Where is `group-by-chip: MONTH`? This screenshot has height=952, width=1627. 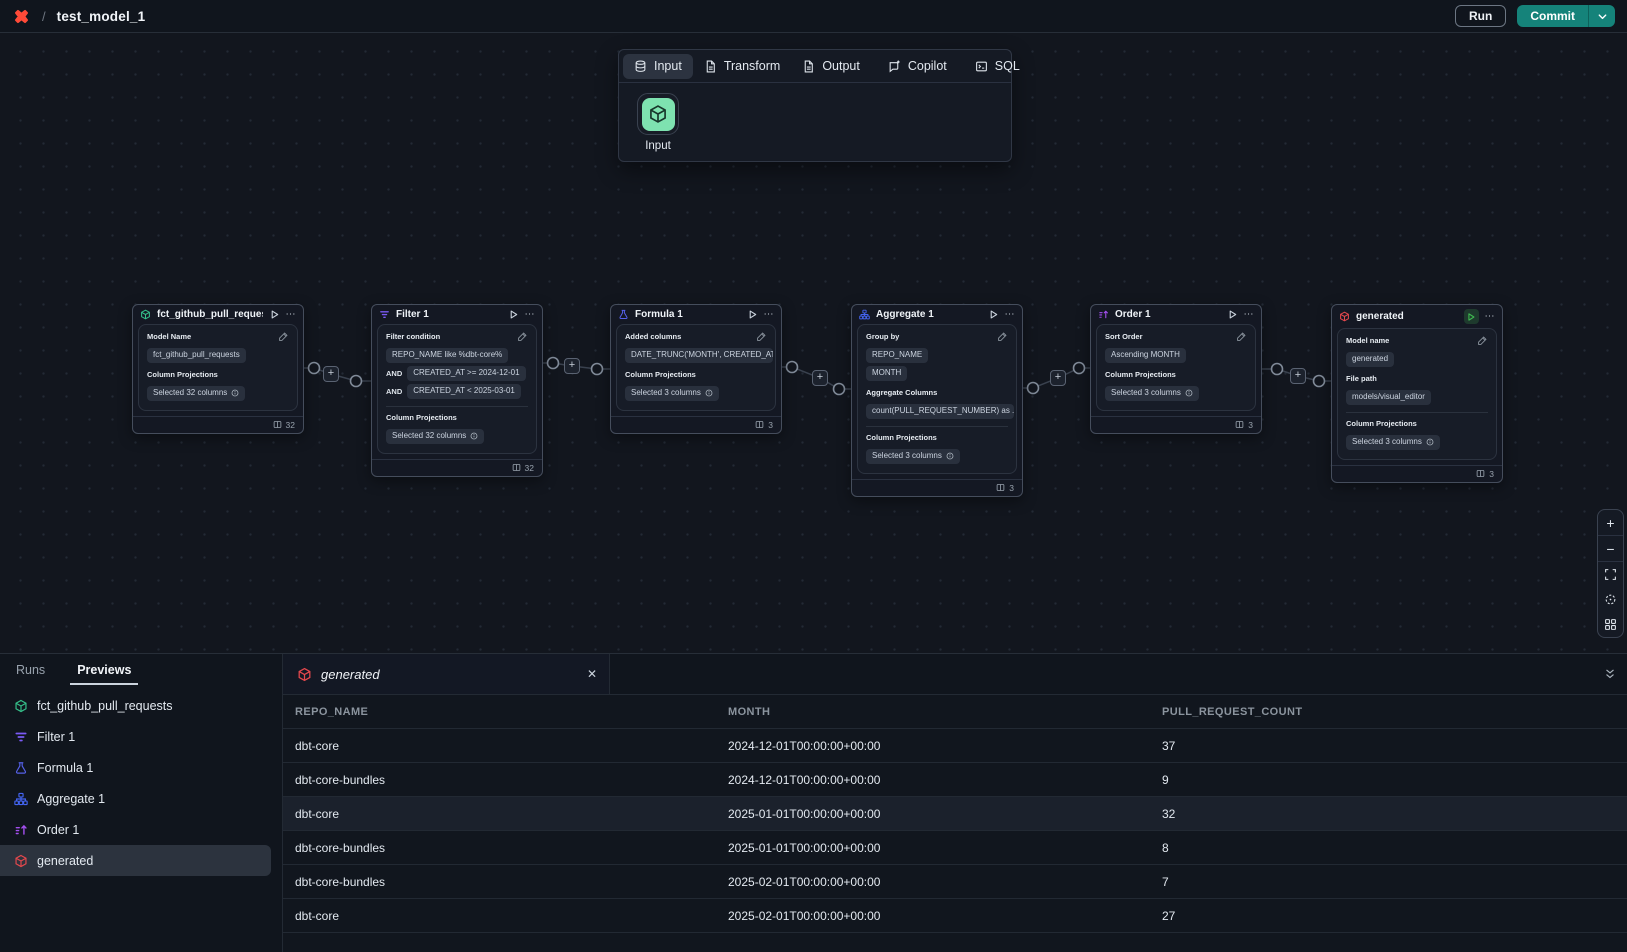
group-by-chip: MONTH is located at coordinates (887, 373).